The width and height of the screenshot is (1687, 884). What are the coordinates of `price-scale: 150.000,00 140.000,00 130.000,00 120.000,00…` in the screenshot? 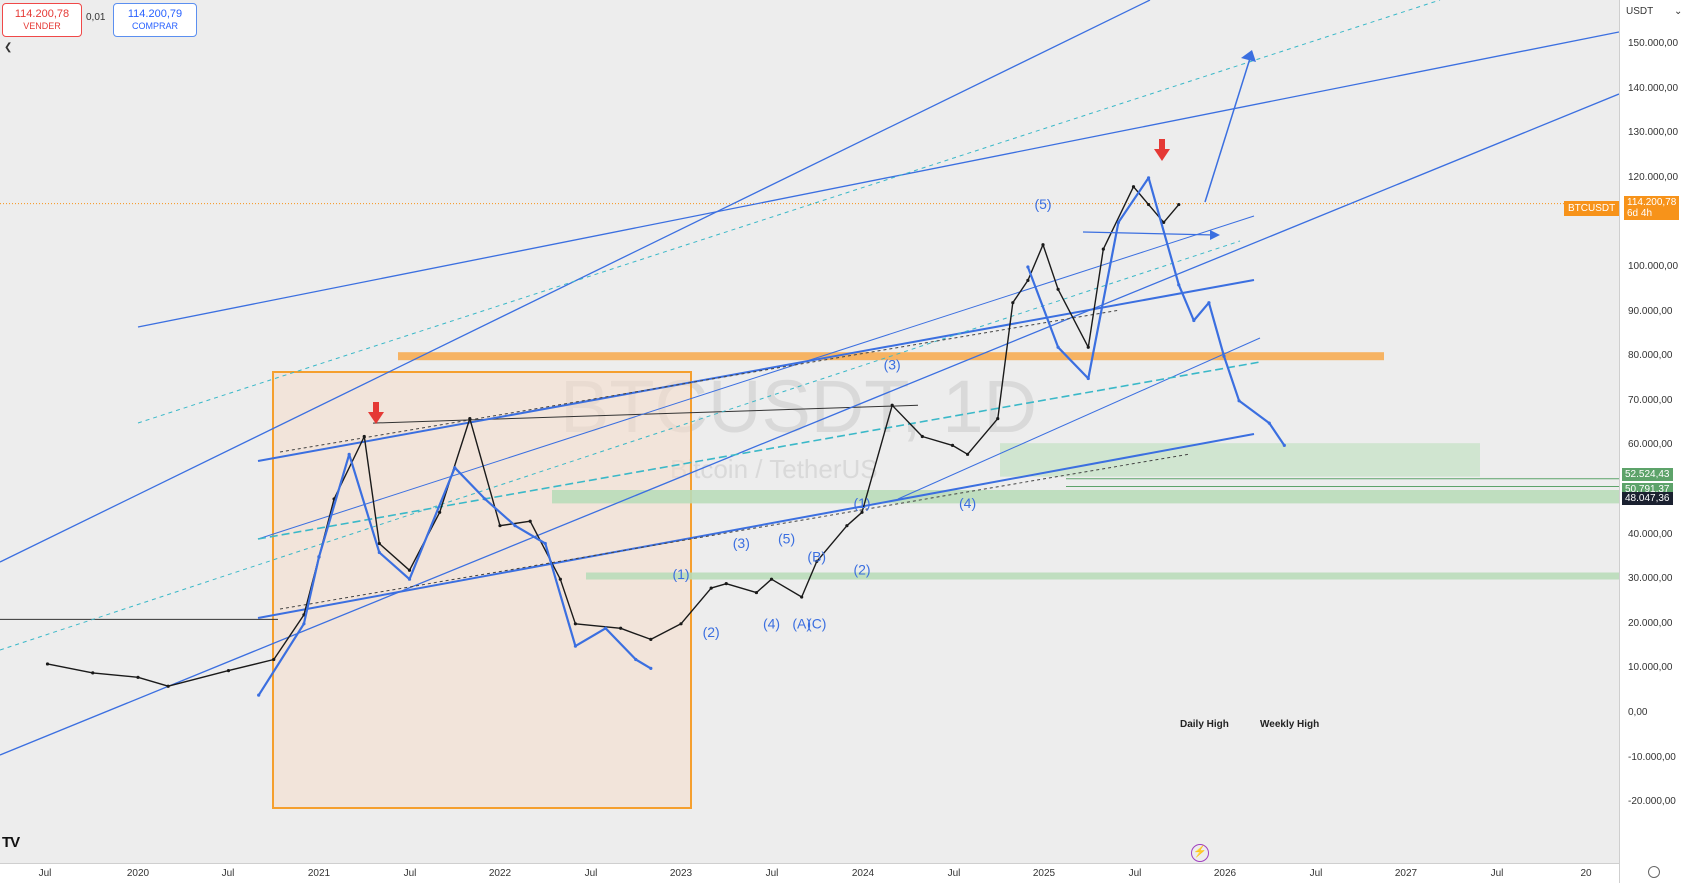 It's located at (1653, 441).